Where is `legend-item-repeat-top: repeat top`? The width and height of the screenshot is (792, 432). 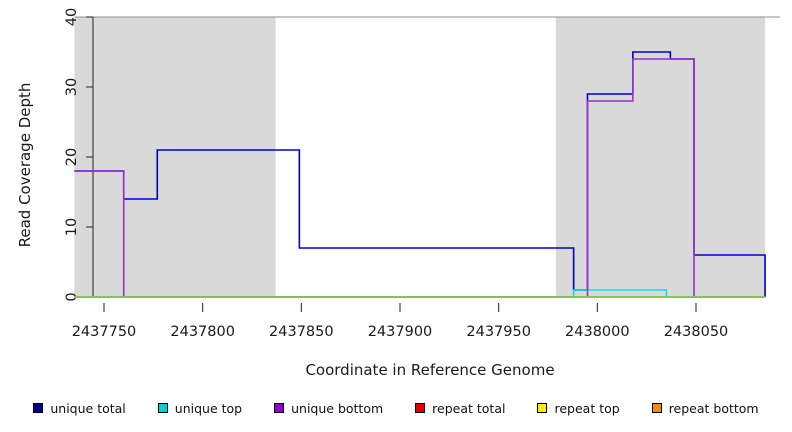 legend-item-repeat-top: repeat top is located at coordinates (578, 408).